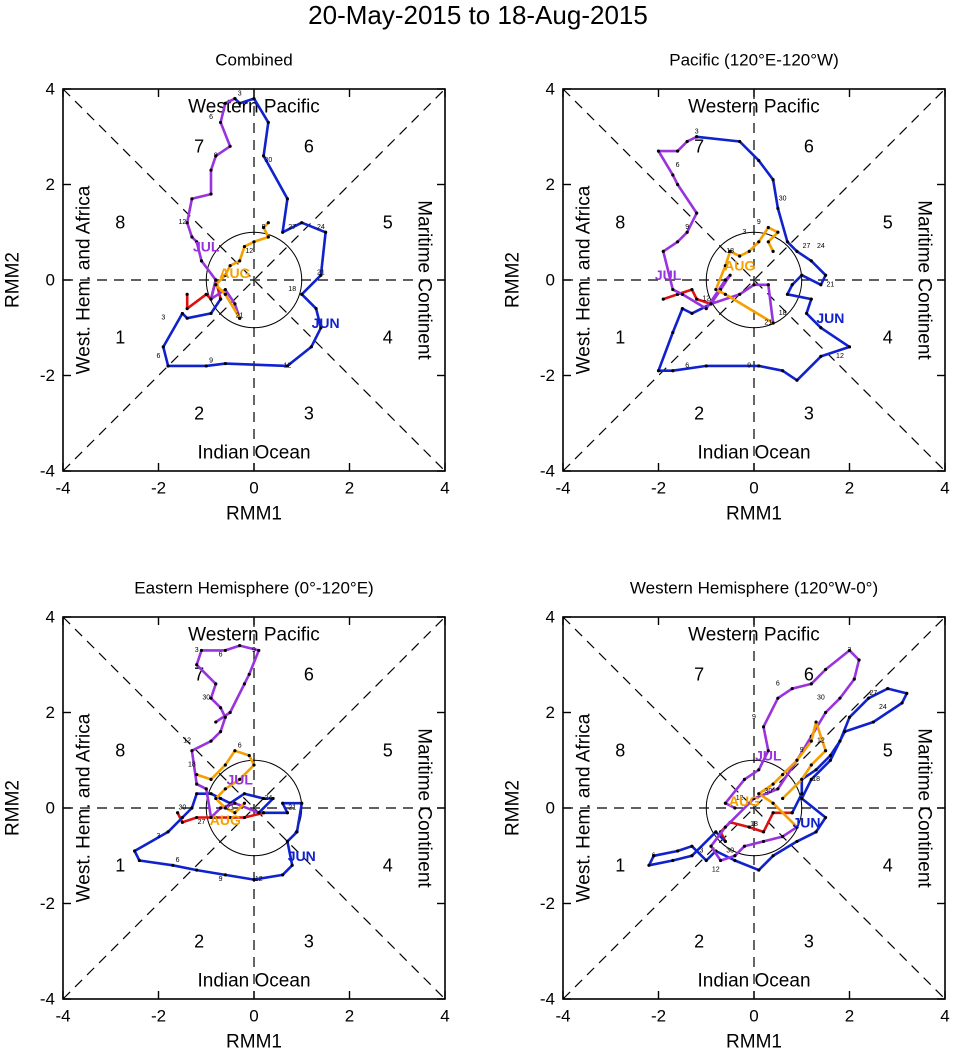  Describe the element at coordinates (62, 488) in the screenshot. I see `x-tick-label: -4` at that location.